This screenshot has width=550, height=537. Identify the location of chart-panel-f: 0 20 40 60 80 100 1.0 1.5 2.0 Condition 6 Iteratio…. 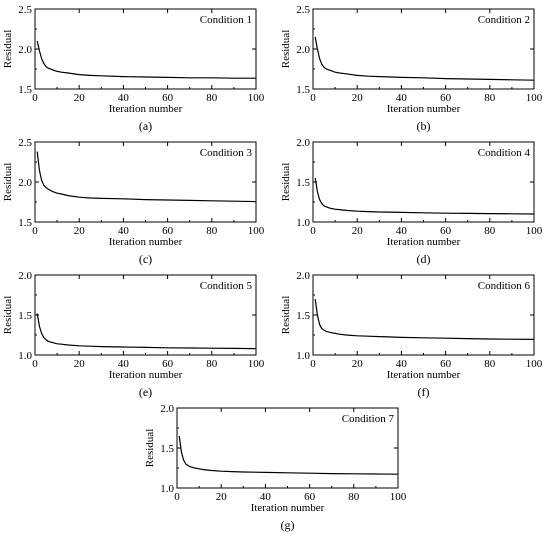
(411, 334).